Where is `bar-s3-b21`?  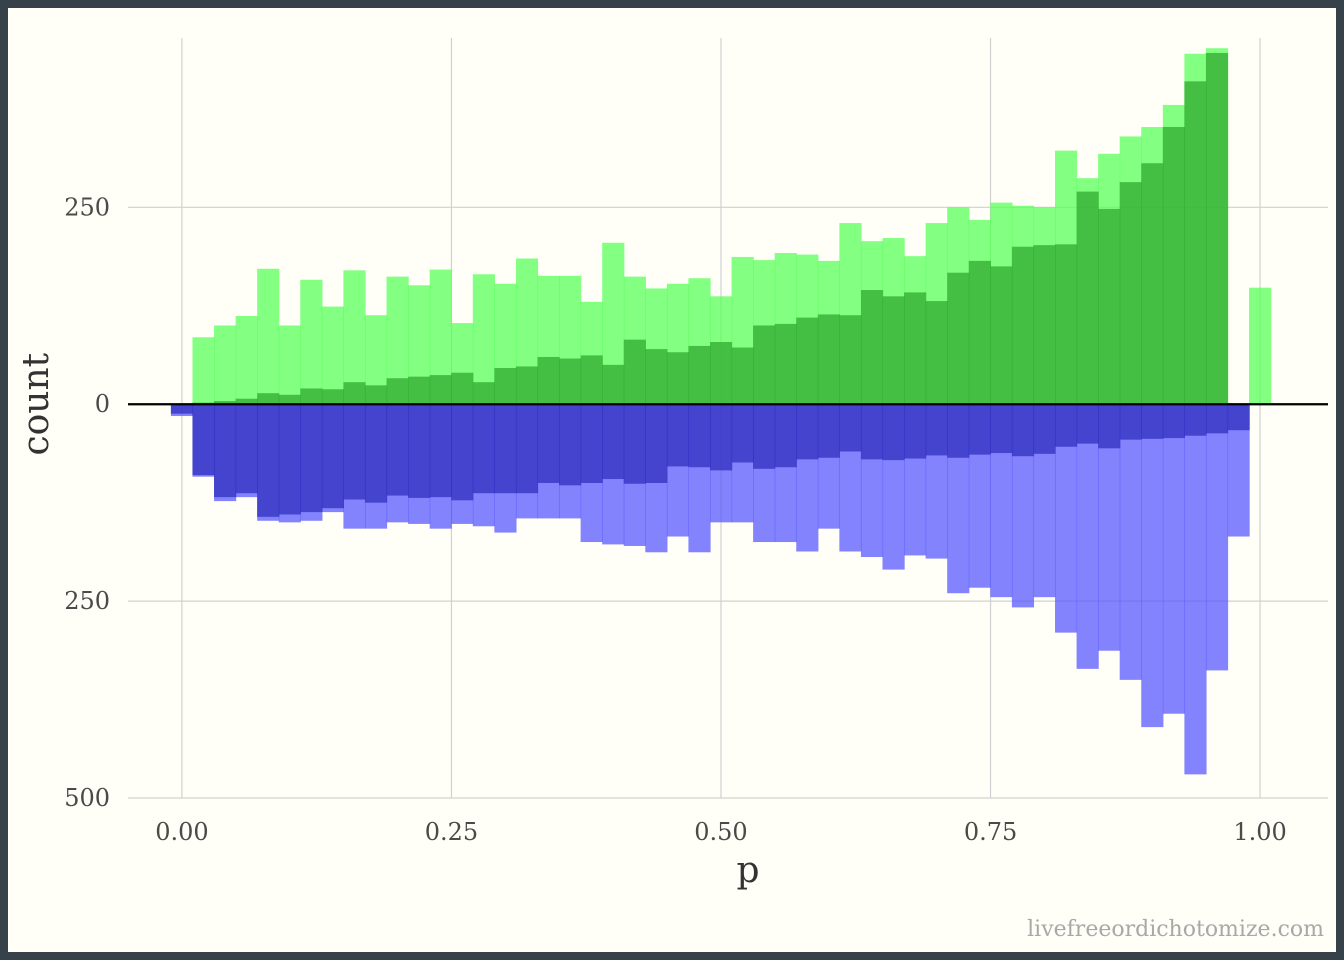
bar-s3-b21 is located at coordinates (634, 444).